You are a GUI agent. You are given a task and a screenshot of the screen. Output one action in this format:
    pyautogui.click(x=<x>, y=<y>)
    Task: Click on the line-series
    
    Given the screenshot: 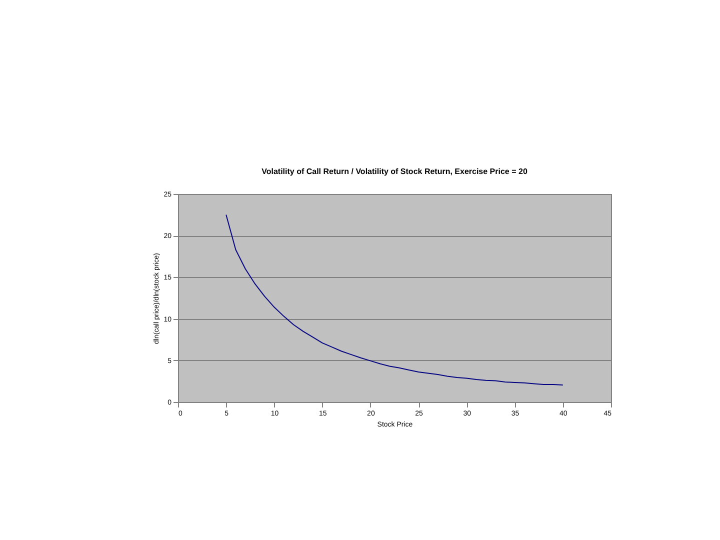 What is the action you would take?
    pyautogui.click(x=395, y=300)
    